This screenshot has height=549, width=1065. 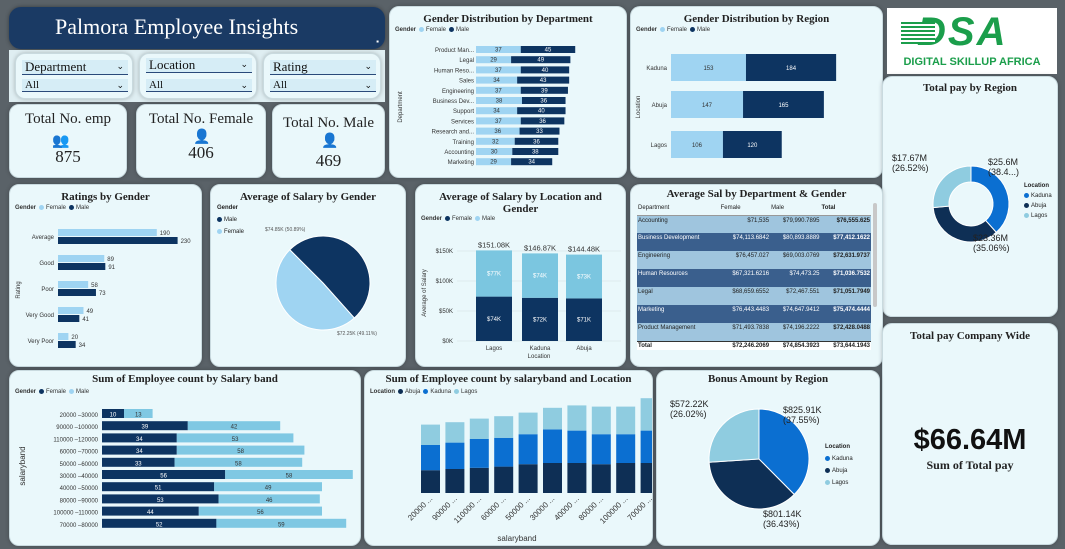 I want to click on location-dropdown: All ⌄, so click(x=199, y=85).